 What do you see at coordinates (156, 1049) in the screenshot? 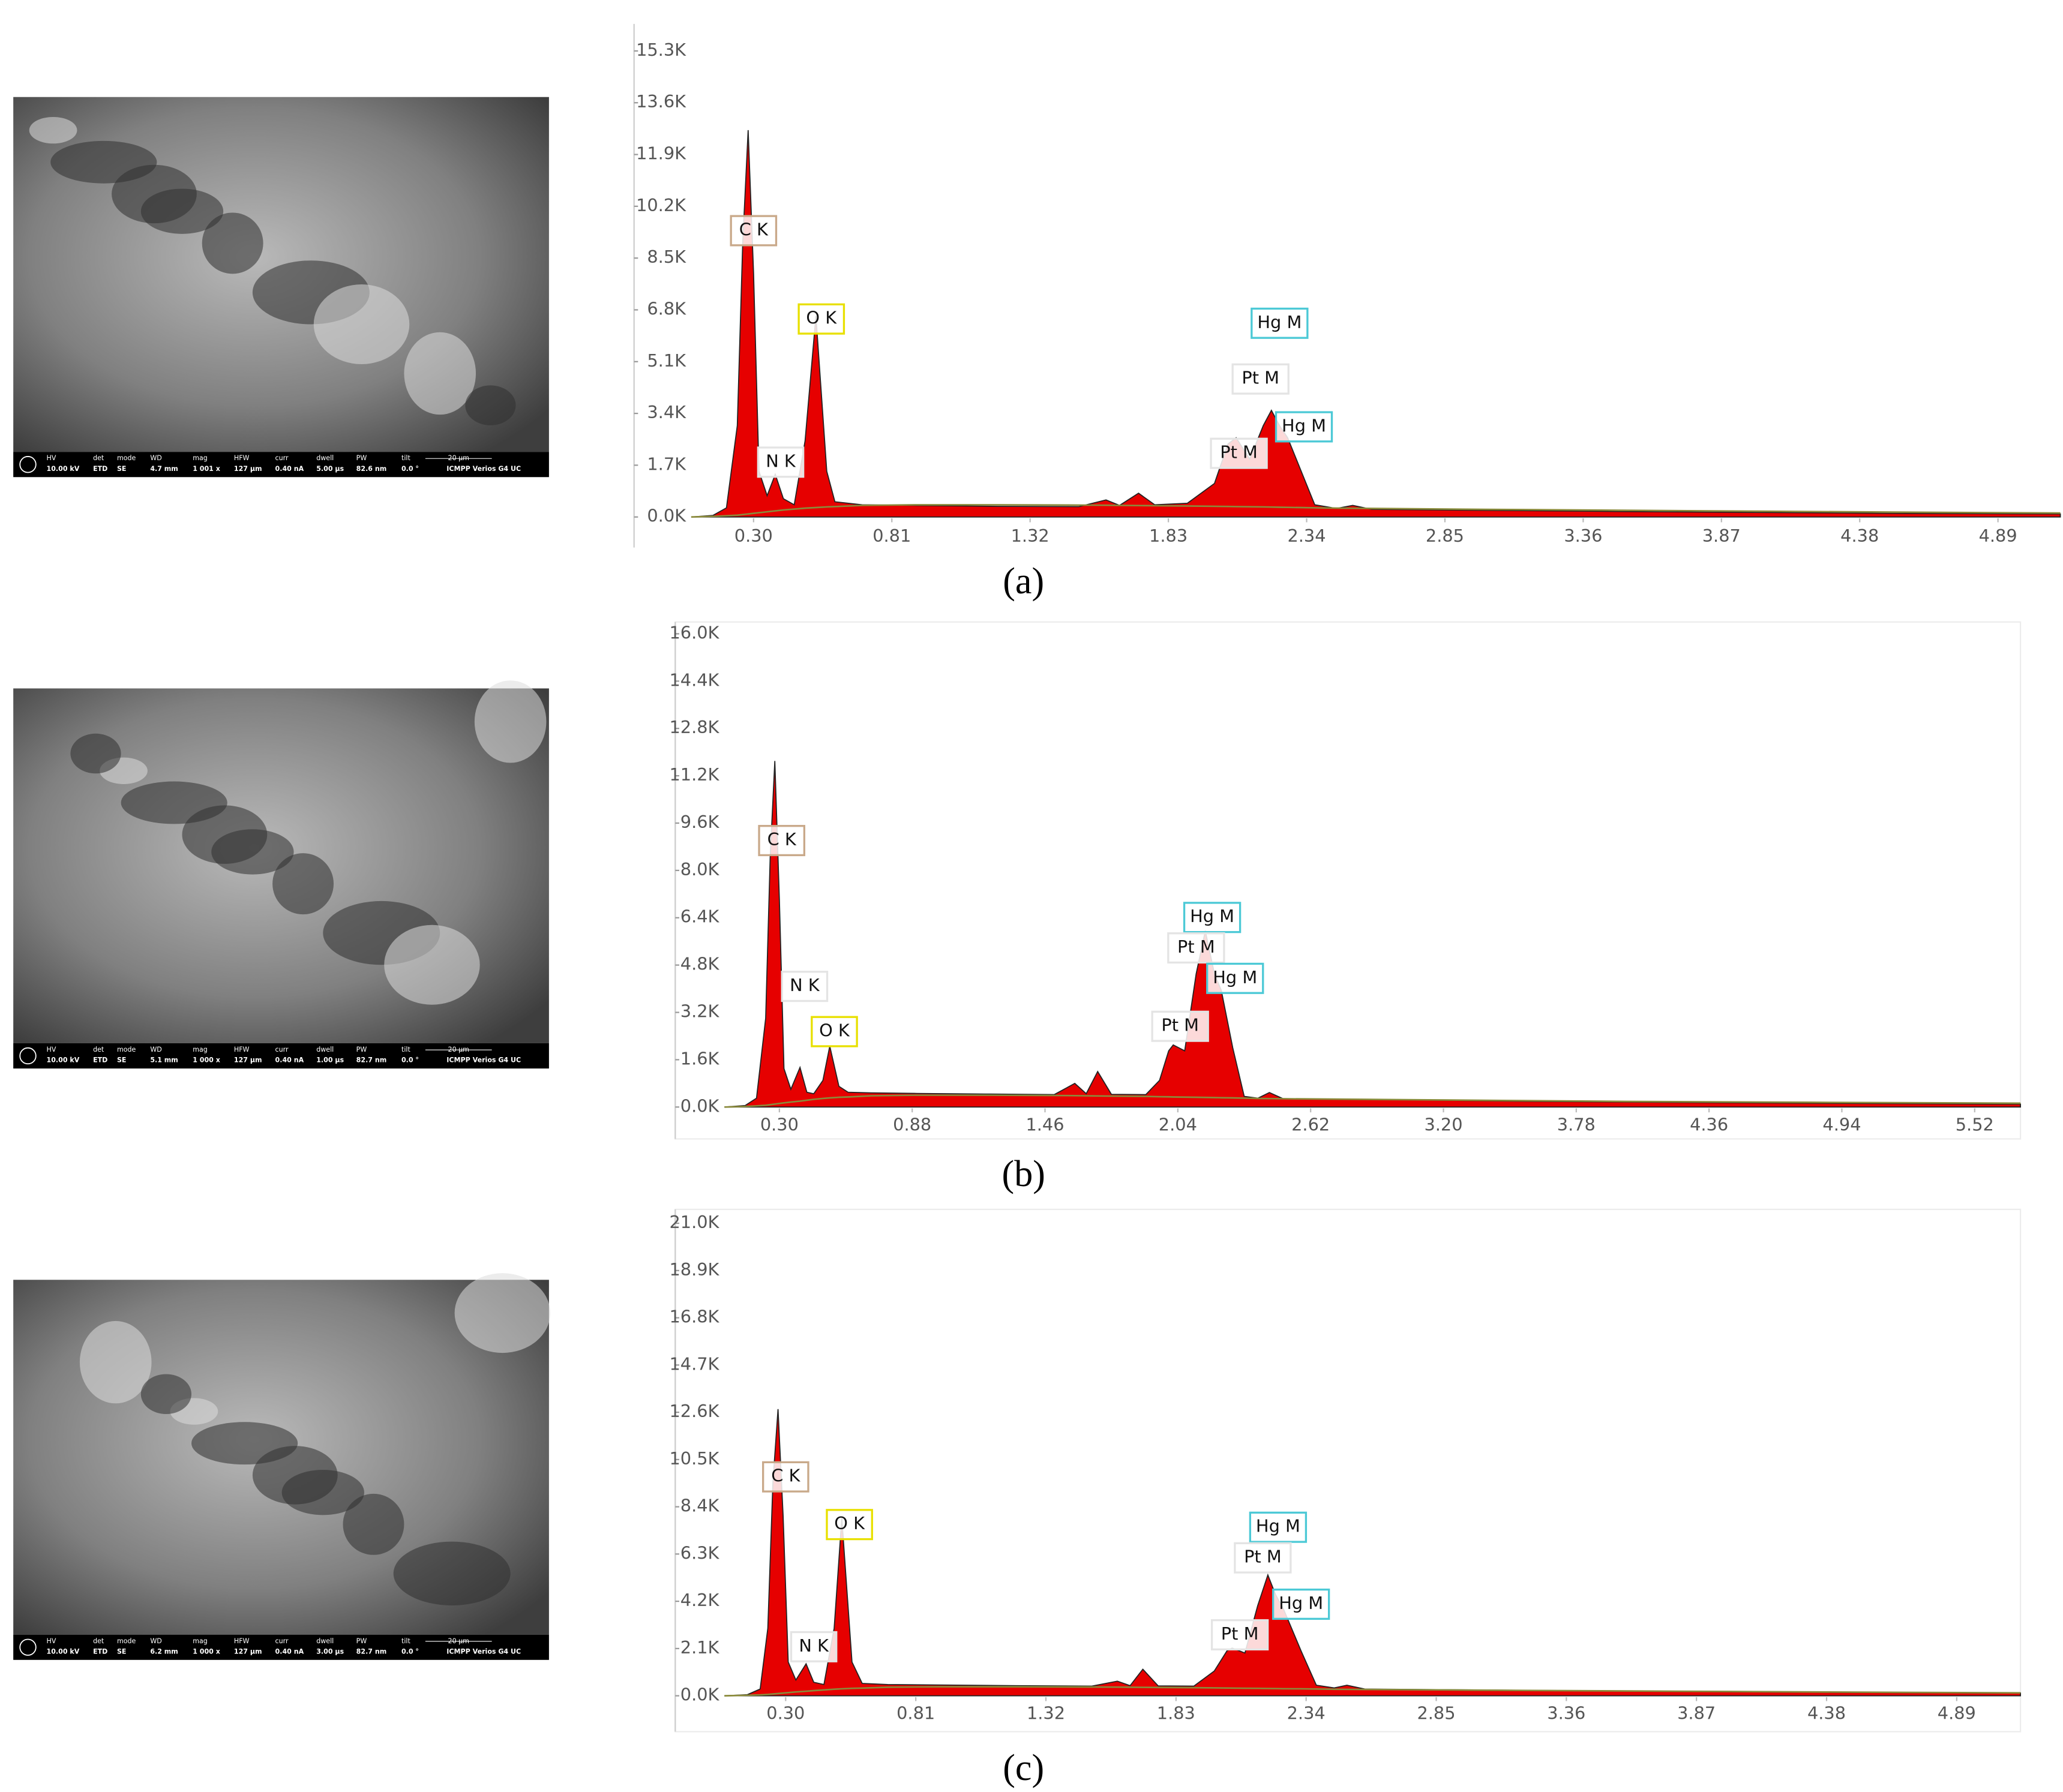
I see `sem-label: WD` at bounding box center [156, 1049].